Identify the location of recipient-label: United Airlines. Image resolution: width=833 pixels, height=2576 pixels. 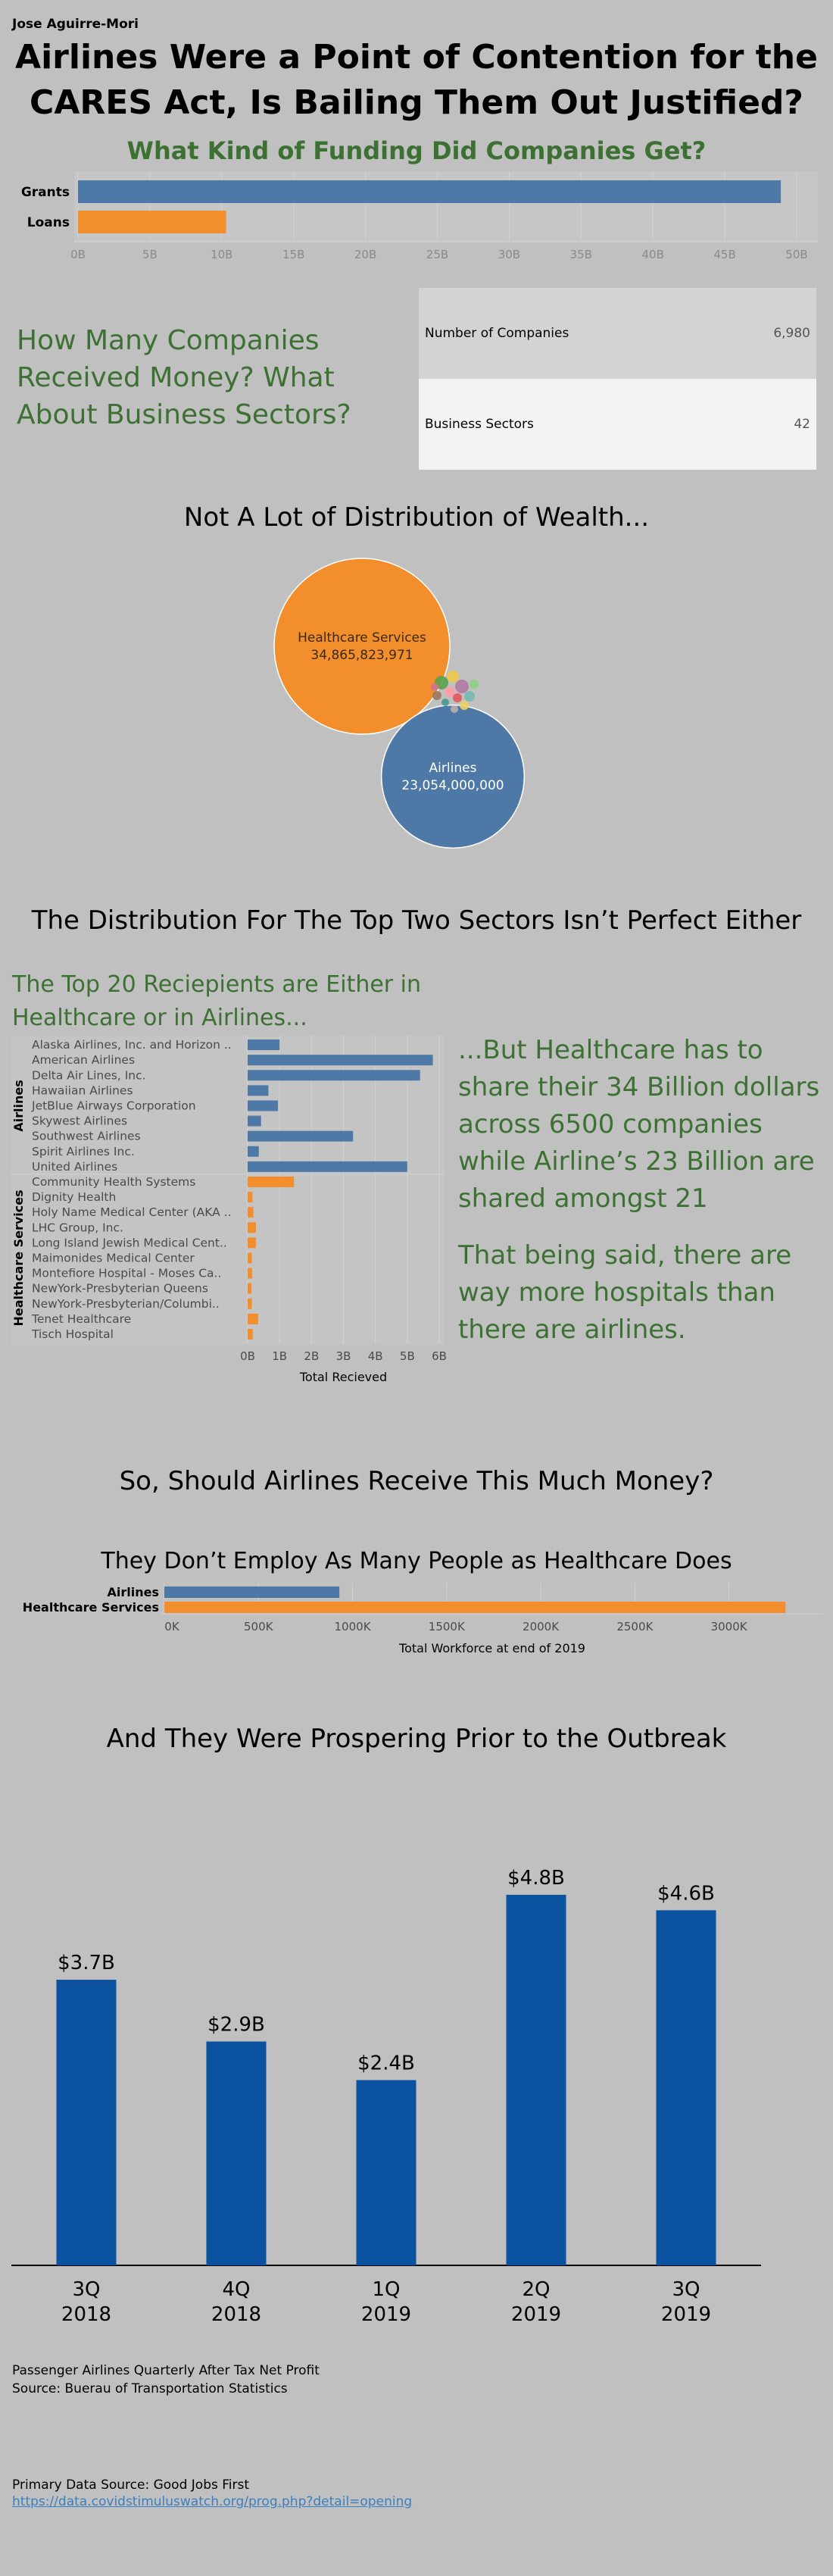
(74, 1167).